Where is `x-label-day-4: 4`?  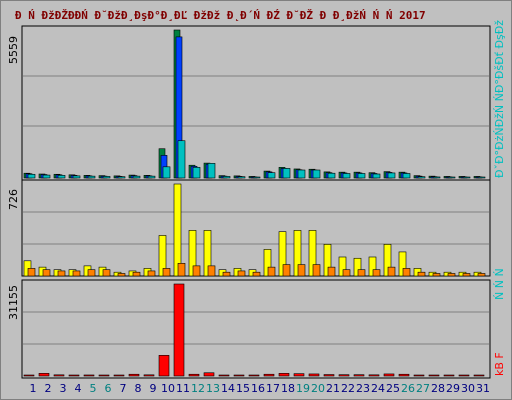
x-label-day-4: 4 is located at coordinates (78, 388).